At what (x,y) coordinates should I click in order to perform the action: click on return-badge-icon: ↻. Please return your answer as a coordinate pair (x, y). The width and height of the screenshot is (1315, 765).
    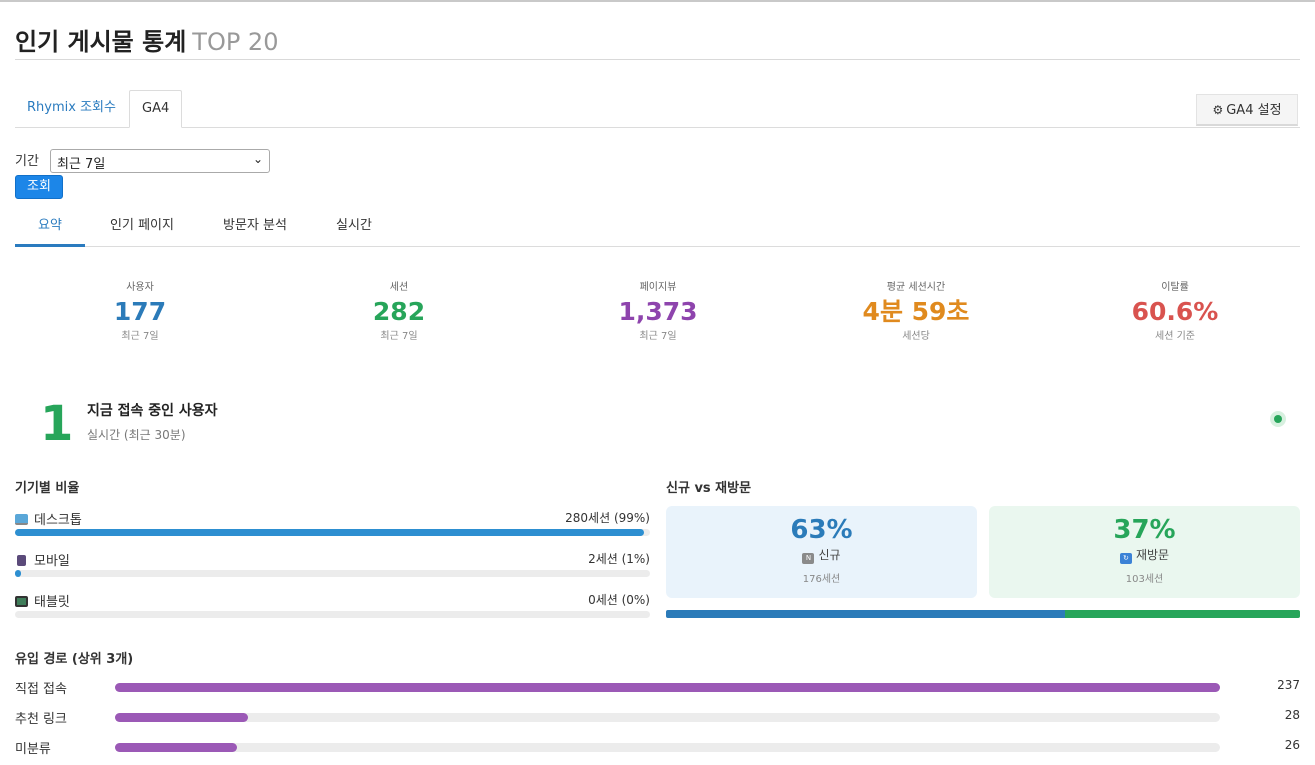
    Looking at the image, I should click on (1125, 558).